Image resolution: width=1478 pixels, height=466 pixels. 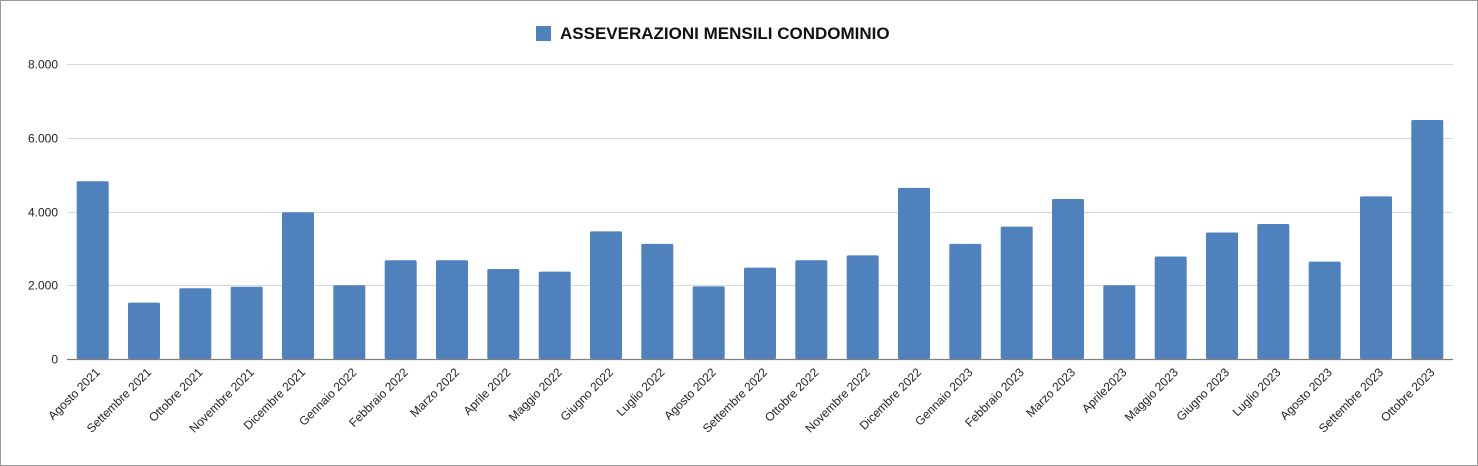 I want to click on x-category-label: Giugno 2023, so click(x=1203, y=394).